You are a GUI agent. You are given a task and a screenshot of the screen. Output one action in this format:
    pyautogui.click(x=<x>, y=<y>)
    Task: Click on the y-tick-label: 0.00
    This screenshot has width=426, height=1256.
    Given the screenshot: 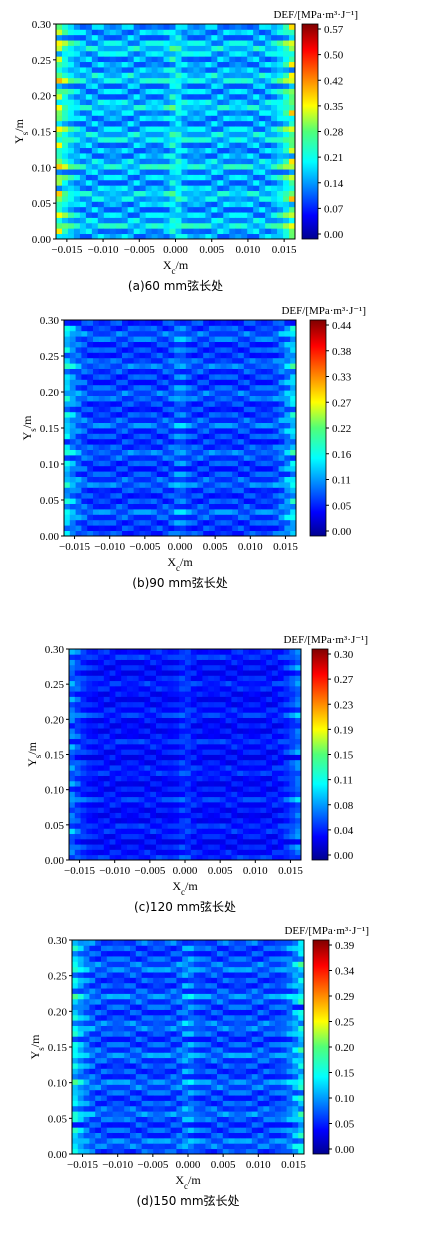 What is the action you would take?
    pyautogui.click(x=55, y=861)
    